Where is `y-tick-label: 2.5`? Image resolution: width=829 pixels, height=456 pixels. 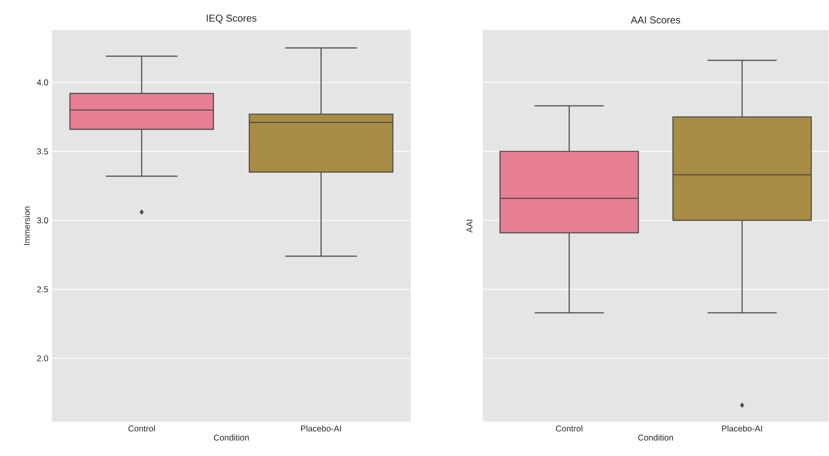 y-tick-label: 2.5 is located at coordinates (42, 289).